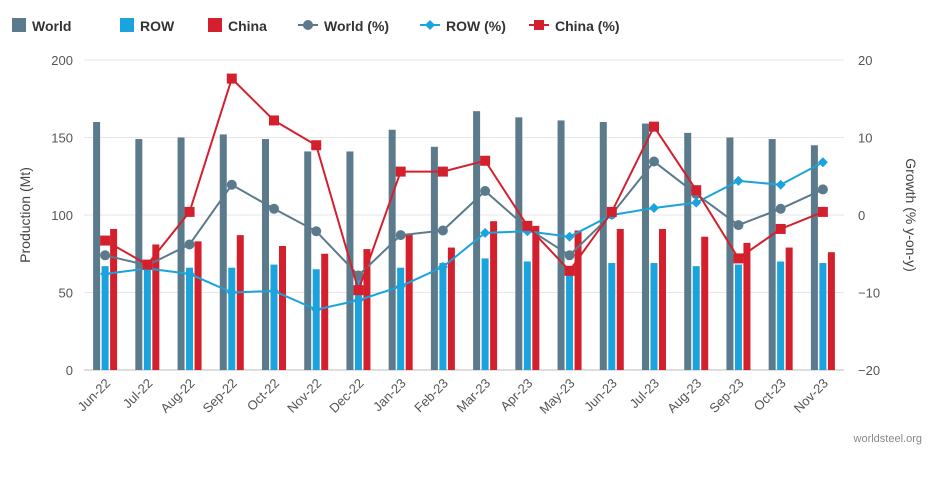 This screenshot has width=947, height=477. Describe the element at coordinates (343, 26) in the screenshot. I see `legend-item: World (%)` at that location.